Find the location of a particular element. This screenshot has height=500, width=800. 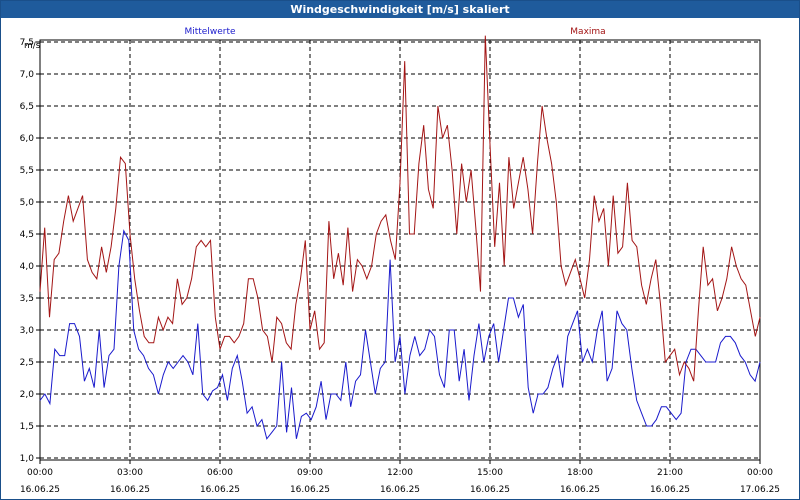

x-tick-time: 18:00 is located at coordinates (580, 473).